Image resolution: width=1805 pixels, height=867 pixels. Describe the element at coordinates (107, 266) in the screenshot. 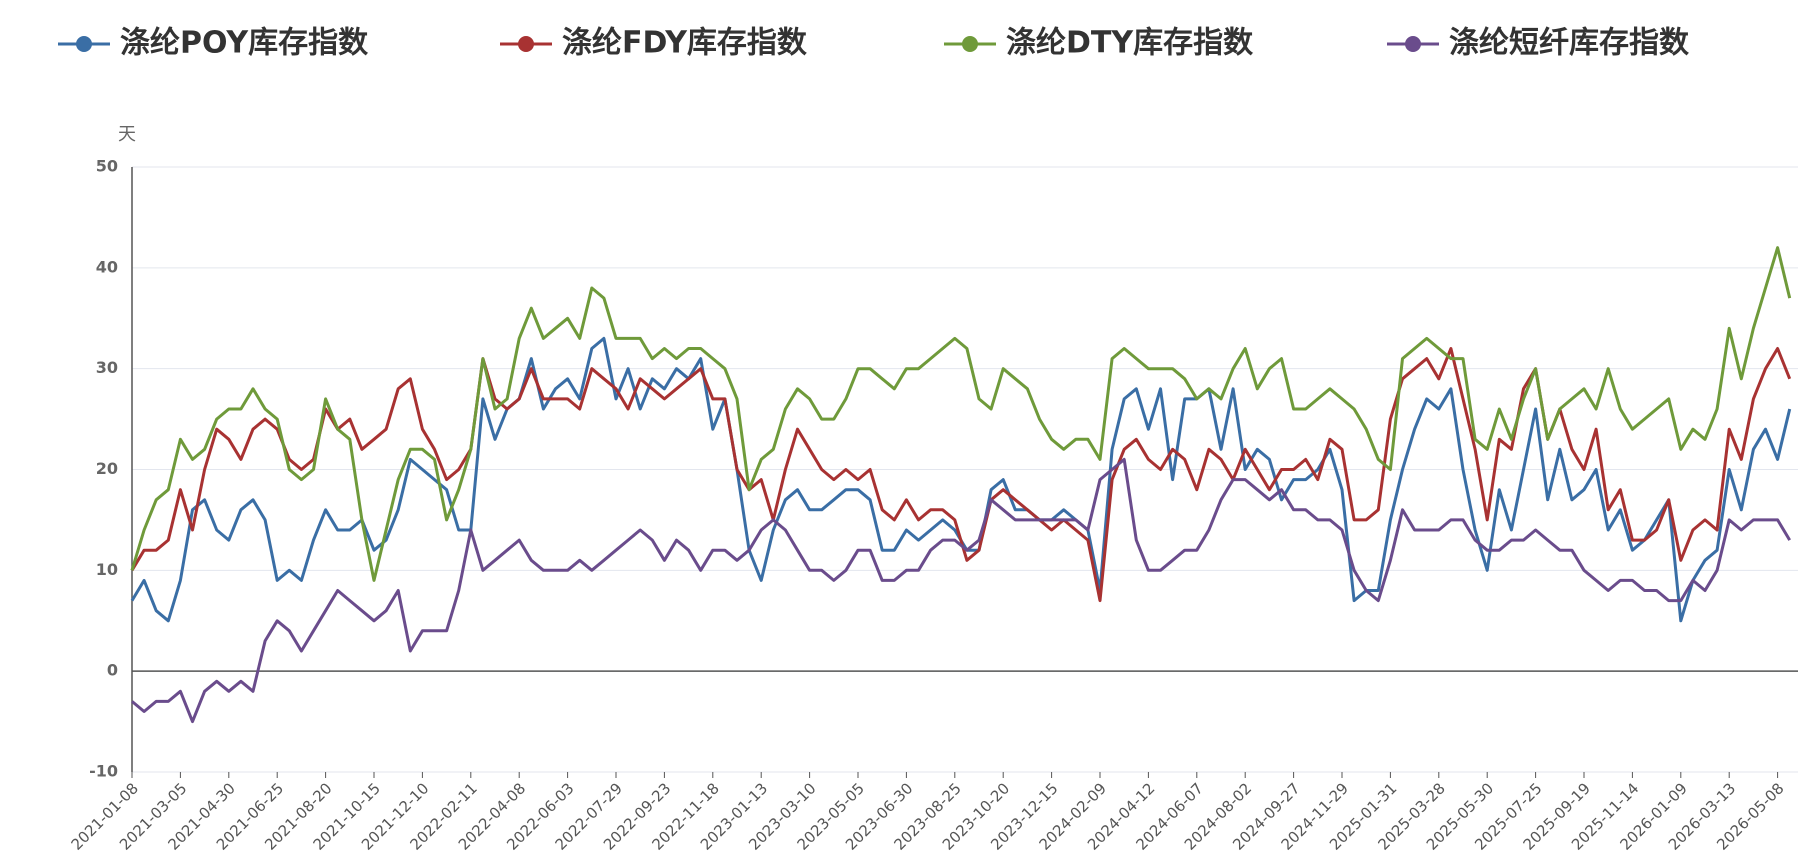

I see `y-tick-label: 40` at that location.